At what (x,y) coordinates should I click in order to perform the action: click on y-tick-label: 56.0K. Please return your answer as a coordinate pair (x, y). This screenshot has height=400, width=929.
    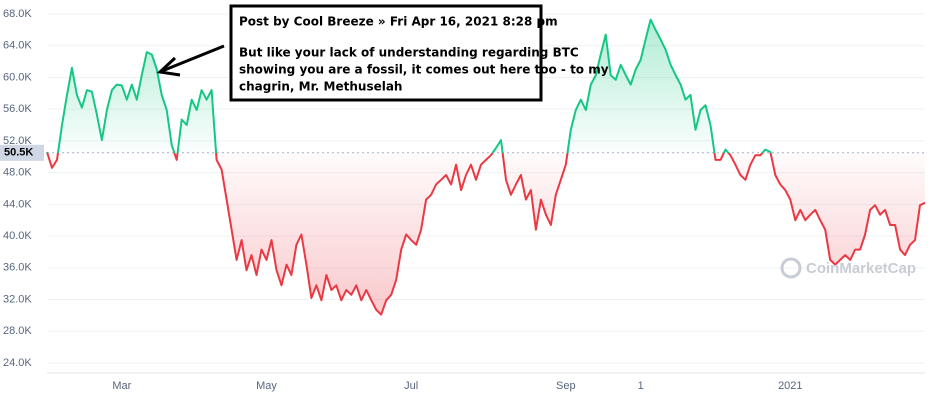
    Looking at the image, I should click on (17, 109).